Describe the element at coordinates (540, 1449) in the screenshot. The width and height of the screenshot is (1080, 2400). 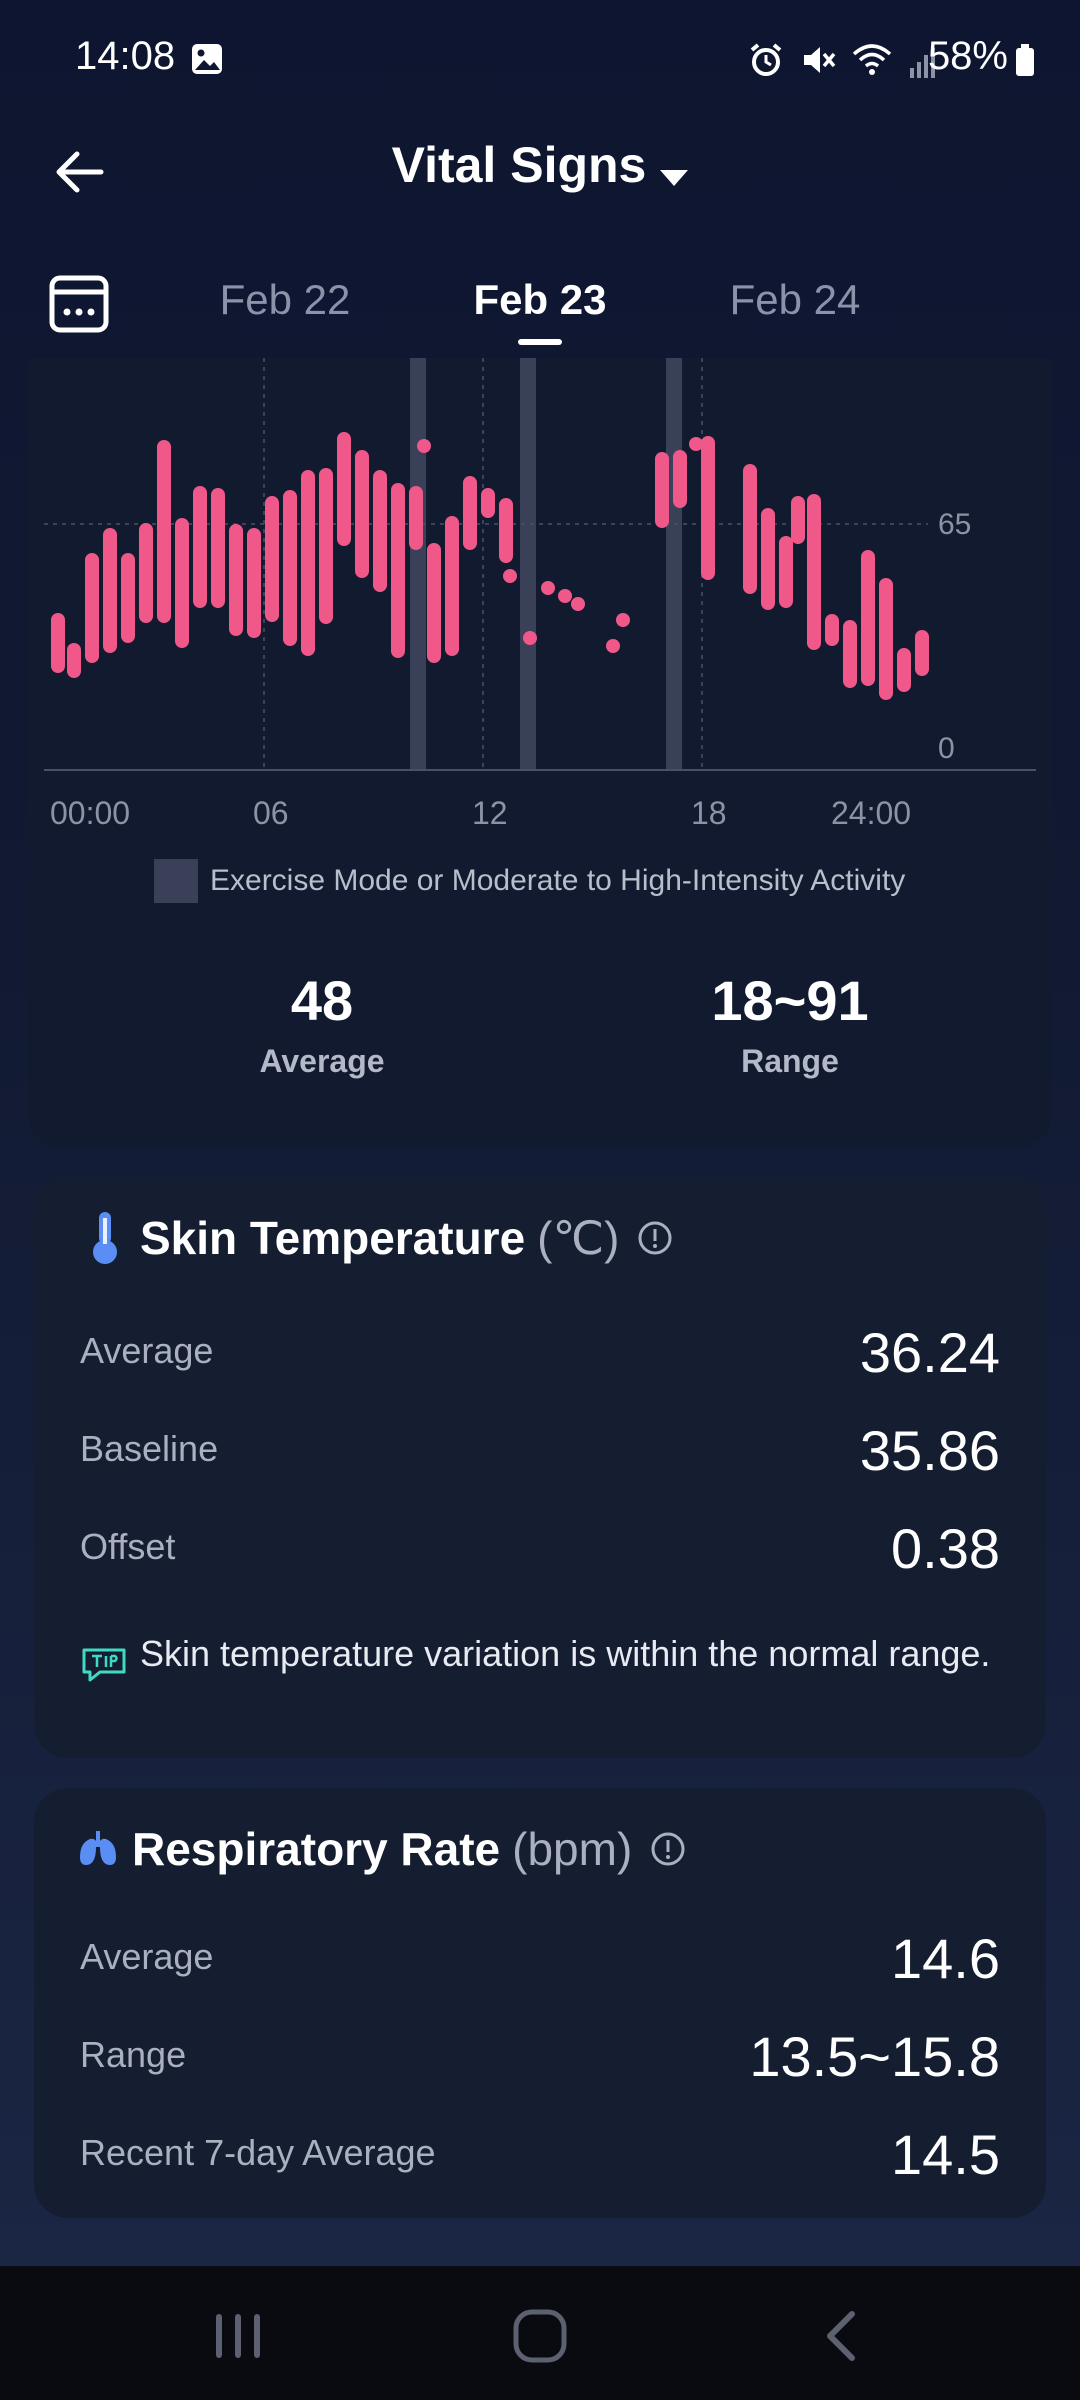
I see `skin-temp-row-baseline: Baseline 35.86` at that location.